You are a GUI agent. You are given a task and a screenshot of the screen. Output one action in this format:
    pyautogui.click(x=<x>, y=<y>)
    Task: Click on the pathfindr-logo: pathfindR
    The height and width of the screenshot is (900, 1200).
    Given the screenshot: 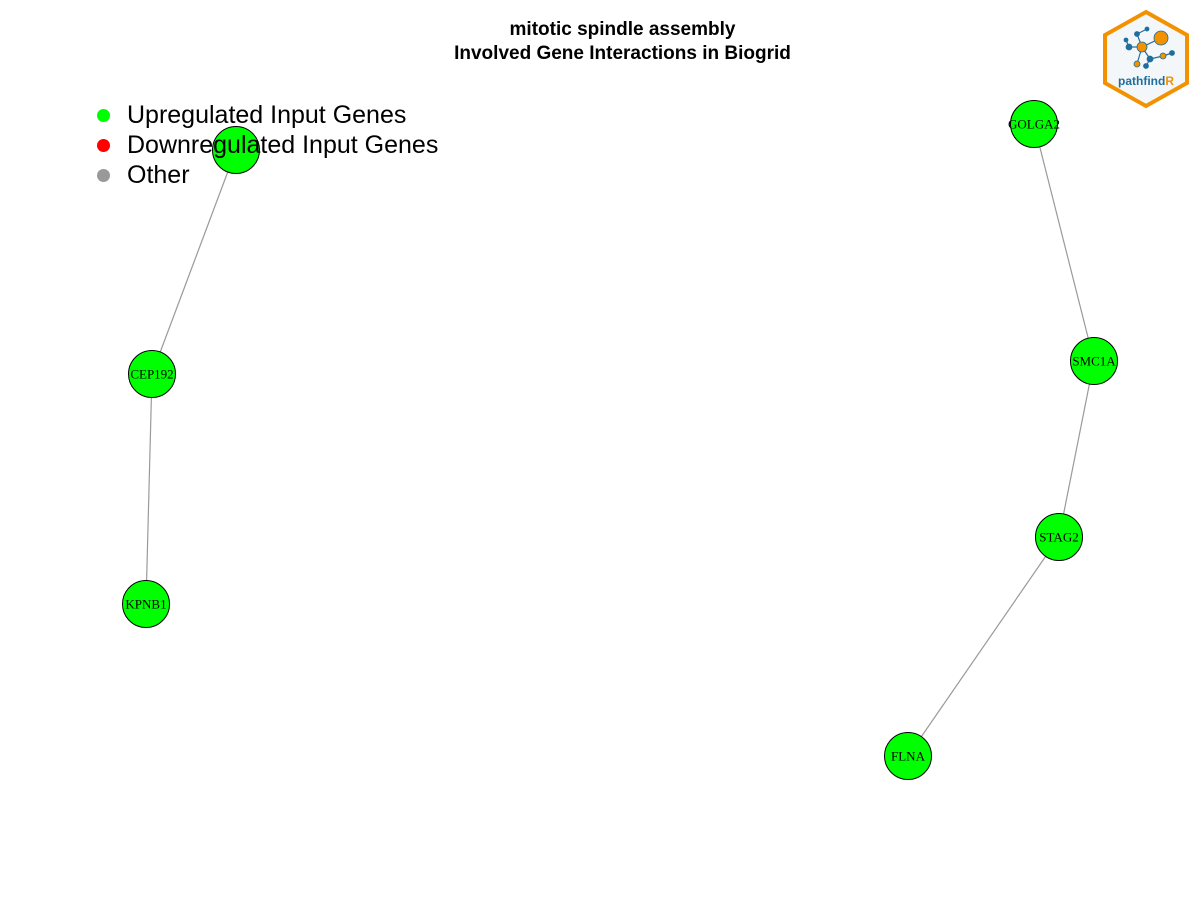 What is the action you would take?
    pyautogui.click(x=1146, y=59)
    